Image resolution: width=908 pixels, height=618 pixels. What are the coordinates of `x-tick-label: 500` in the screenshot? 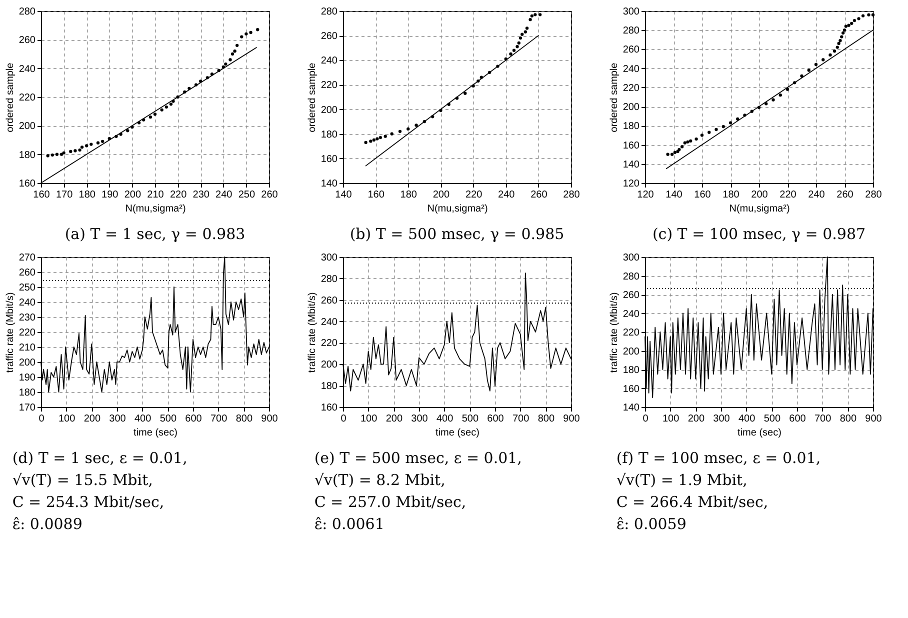 It's located at (772, 419).